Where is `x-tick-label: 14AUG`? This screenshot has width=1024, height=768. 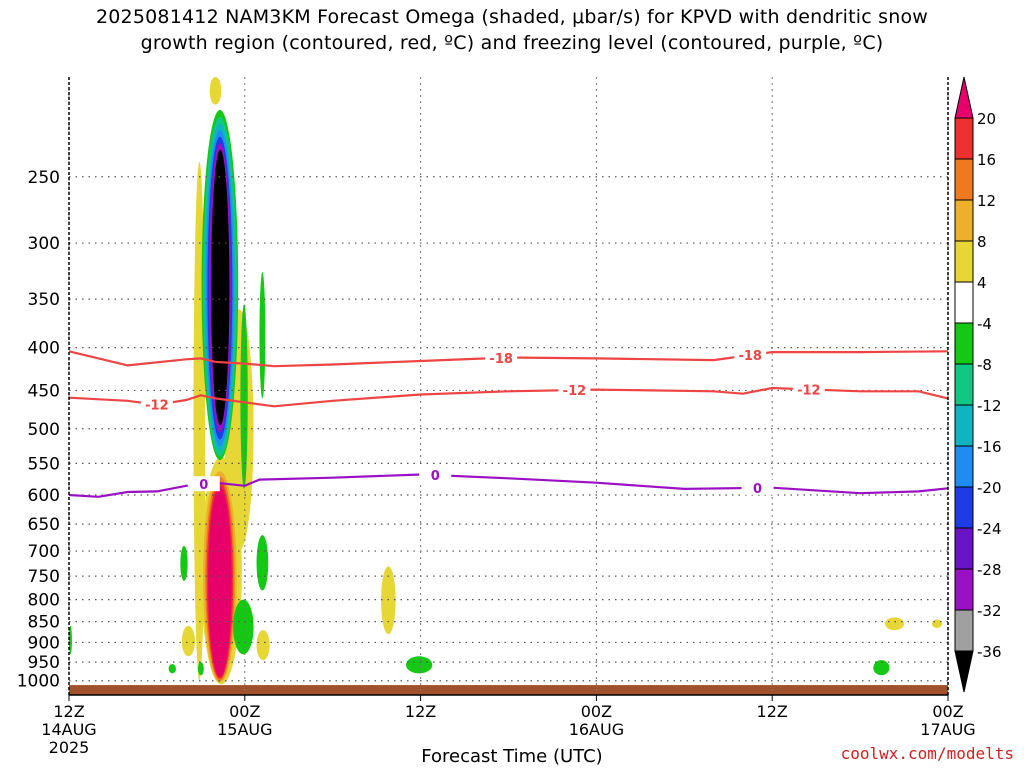
x-tick-label: 14AUG is located at coordinates (68, 729).